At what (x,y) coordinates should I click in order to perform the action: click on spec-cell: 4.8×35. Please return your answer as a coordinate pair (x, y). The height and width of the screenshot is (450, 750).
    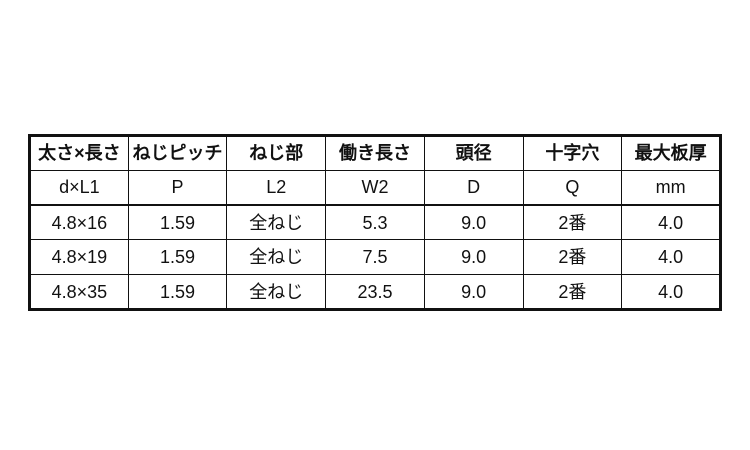
    Looking at the image, I should click on (79, 292).